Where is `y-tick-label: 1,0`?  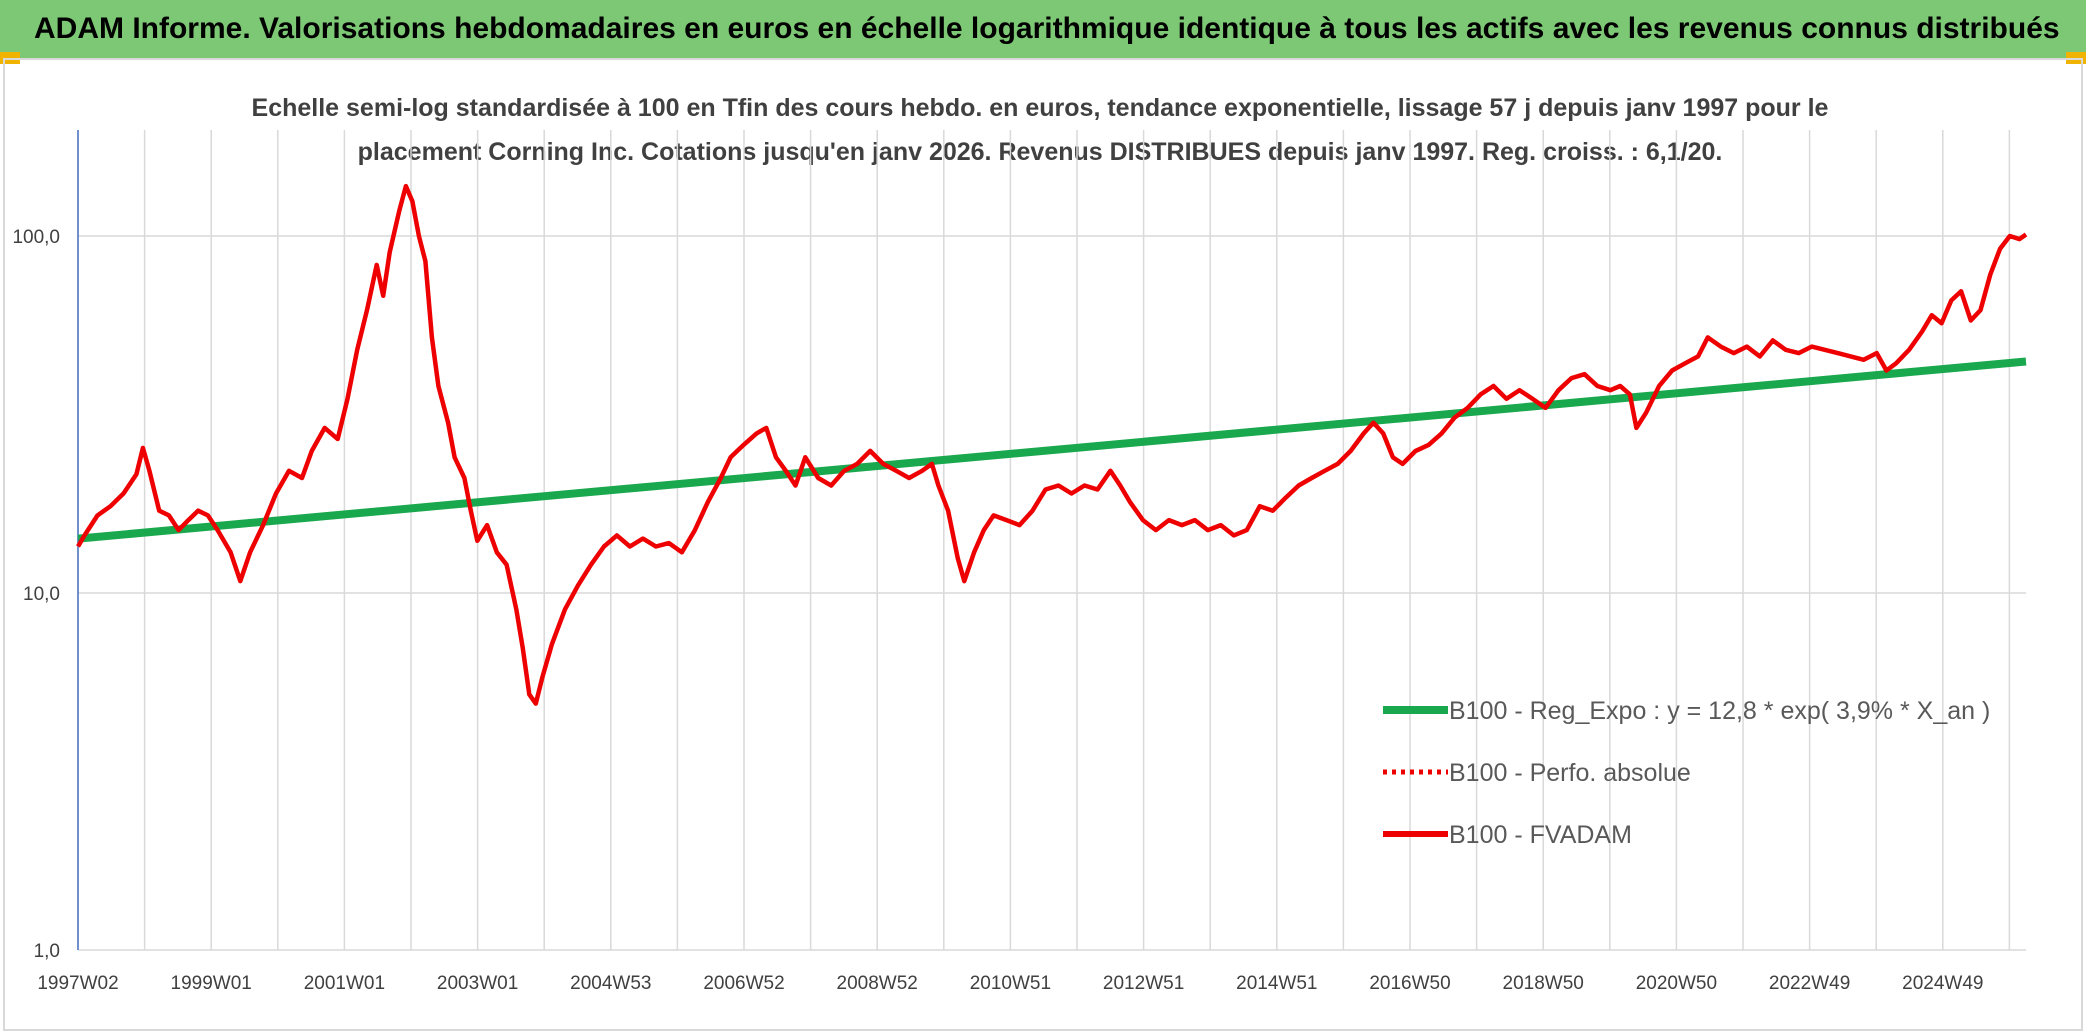 y-tick-label: 1,0 is located at coordinates (47, 951).